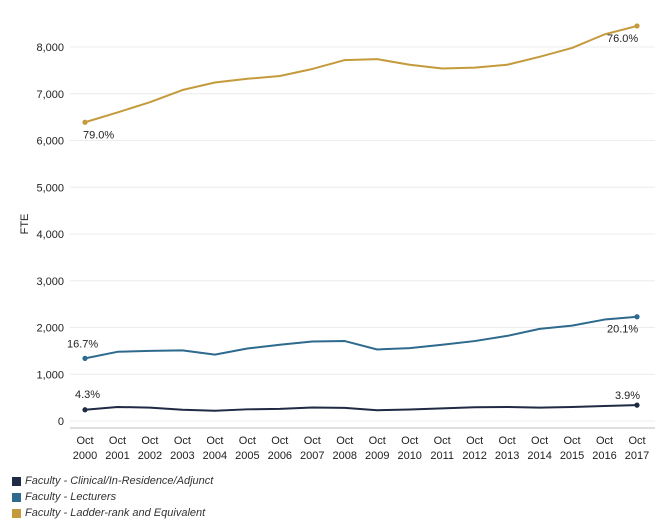  I want to click on legend-item-lecturers: Faculty - Lecturers, so click(112, 497).